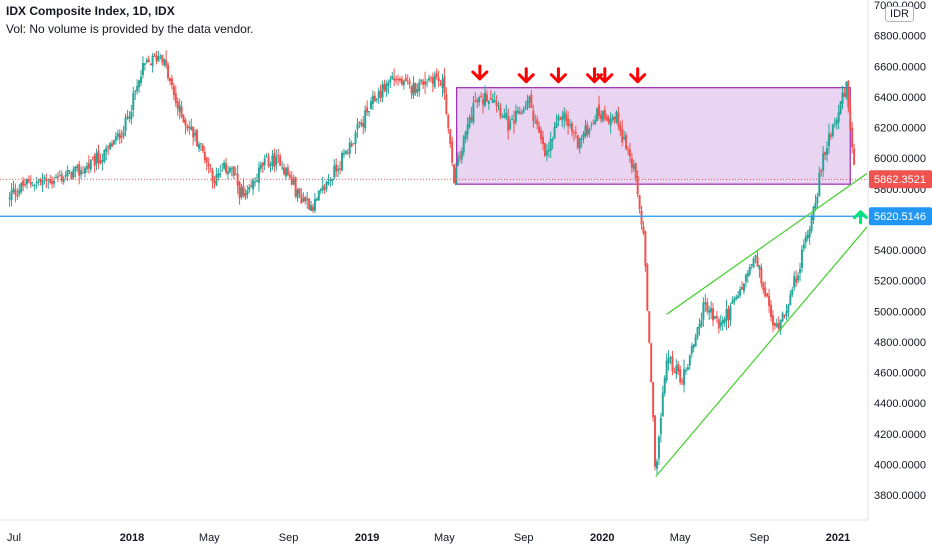  What do you see at coordinates (289, 538) in the screenshot?
I see `time-tick-label: Sep` at bounding box center [289, 538].